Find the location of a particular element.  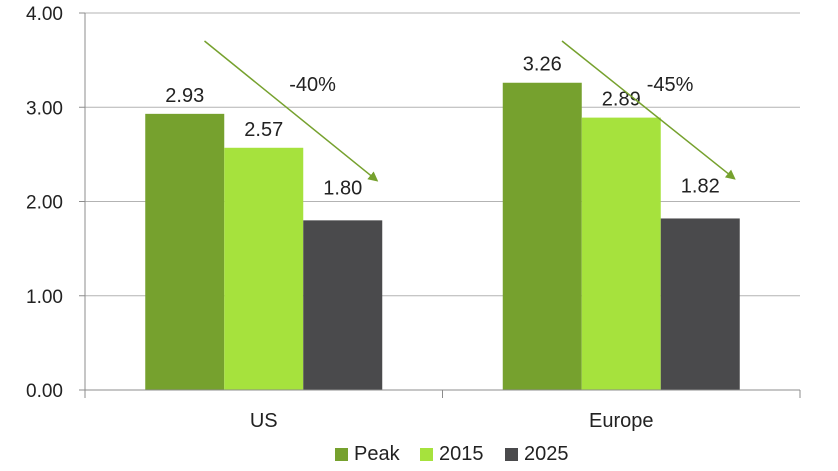

y-tick-label: 0.00 is located at coordinates (44, 391).